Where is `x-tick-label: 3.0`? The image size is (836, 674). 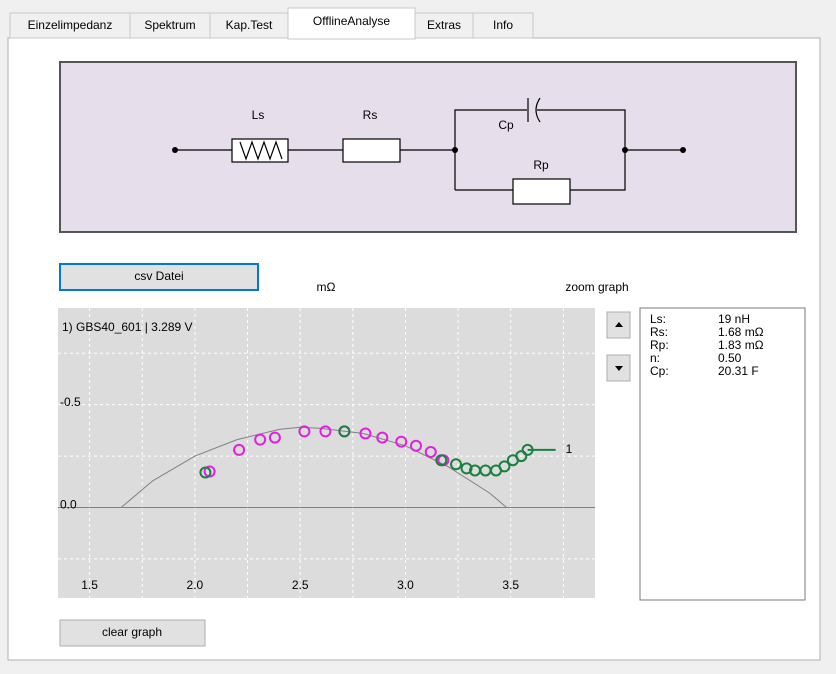
x-tick-label: 3.0 is located at coordinates (405, 585).